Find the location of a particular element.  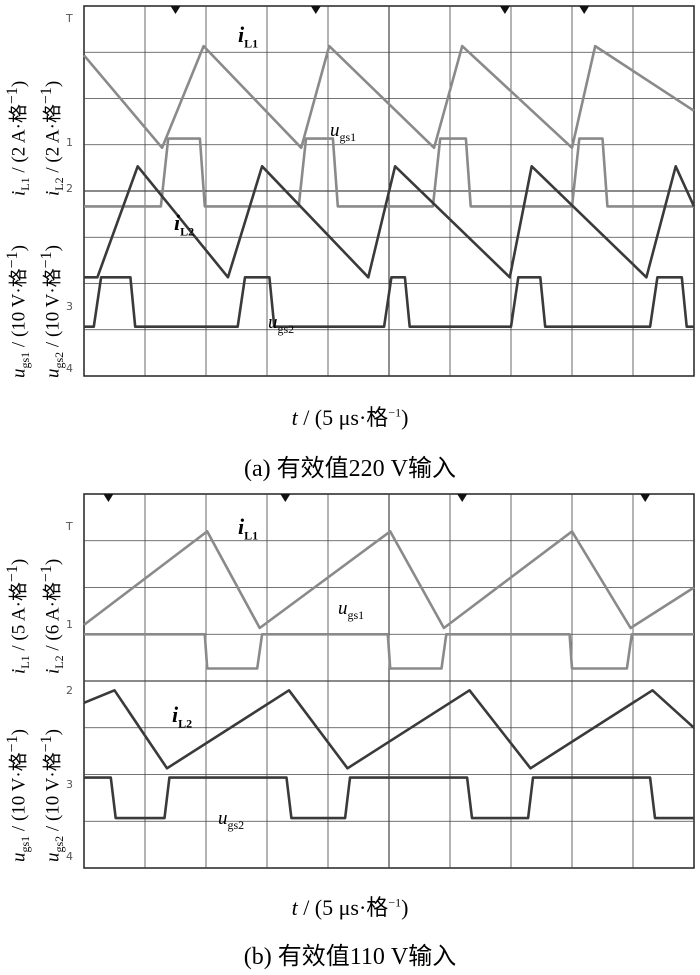

ylabel-b-2: iL2 / (6 A·格−1) is located at coordinates (52, 616).